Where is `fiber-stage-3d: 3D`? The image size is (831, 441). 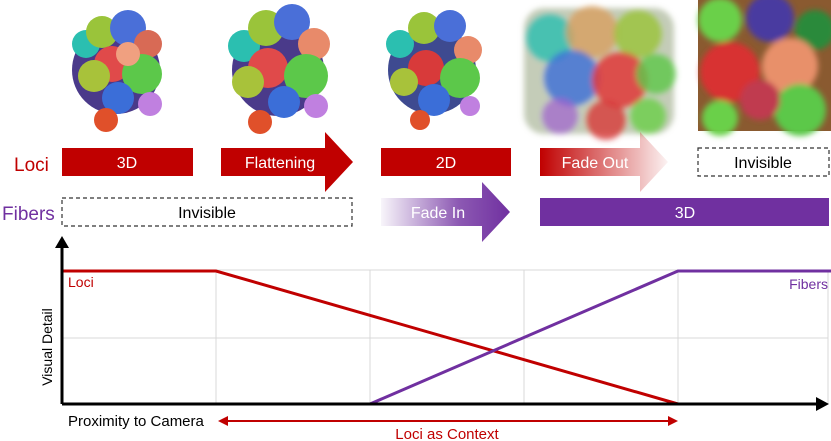 fiber-stage-3d: 3D is located at coordinates (684, 212).